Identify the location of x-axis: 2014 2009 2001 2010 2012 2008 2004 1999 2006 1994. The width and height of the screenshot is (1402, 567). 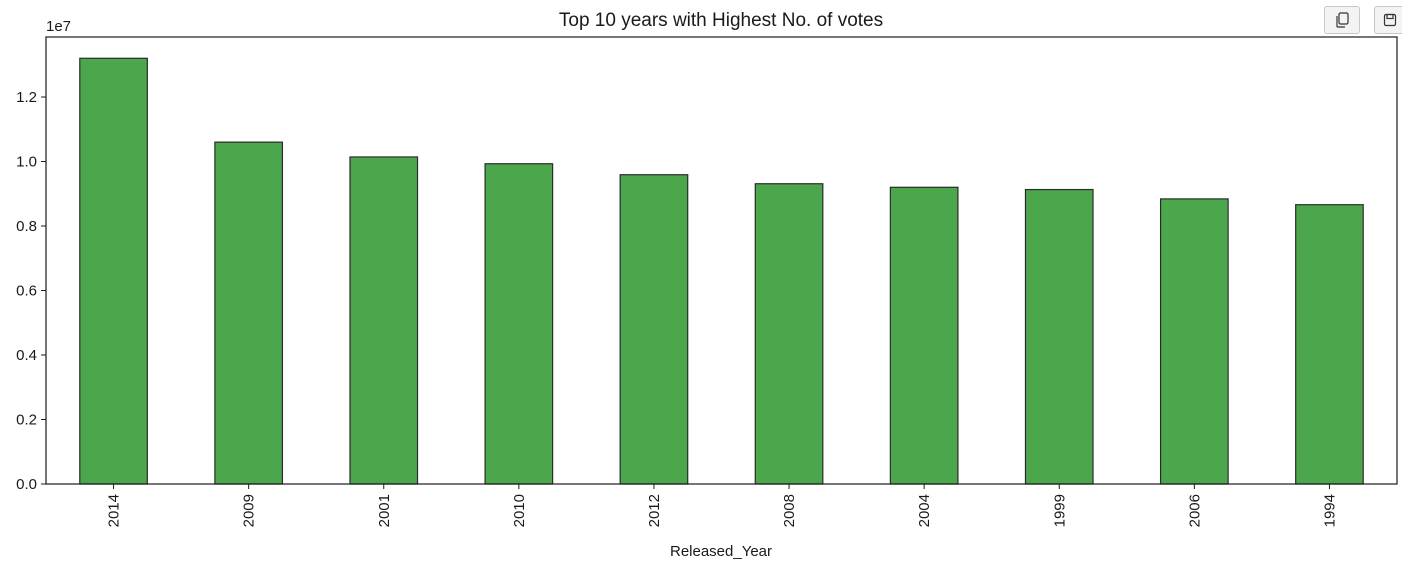
(722, 505).